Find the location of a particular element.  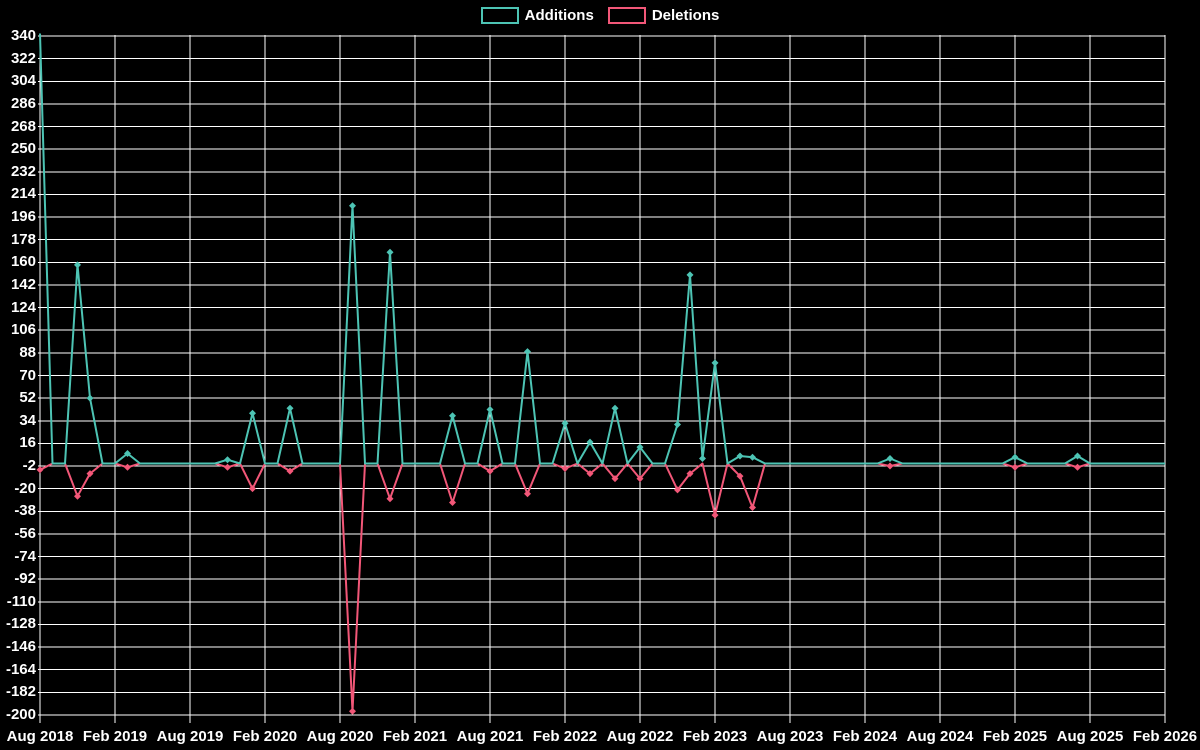

y-axis-tick-label: 214 is located at coordinates (23, 194).